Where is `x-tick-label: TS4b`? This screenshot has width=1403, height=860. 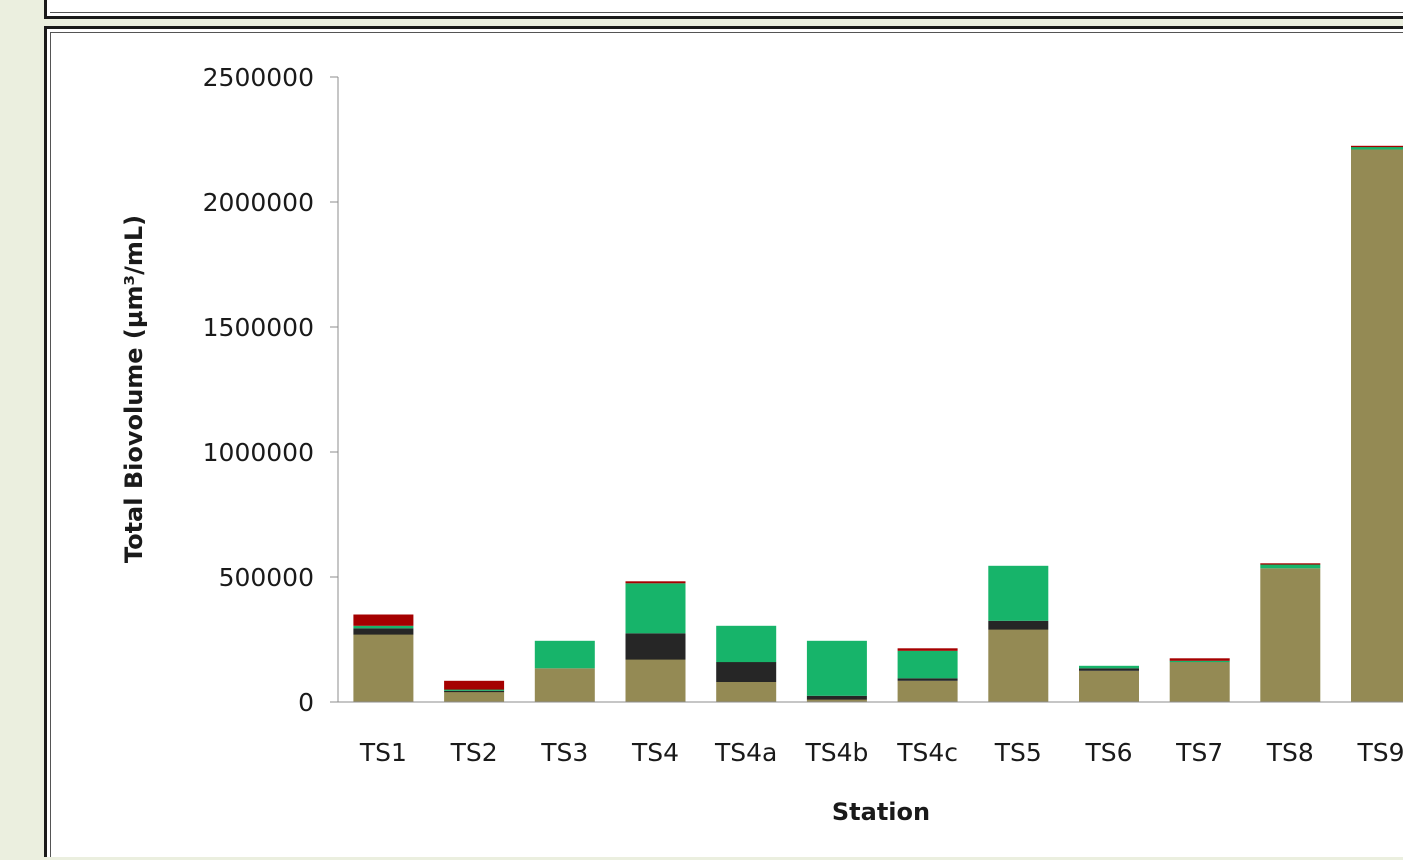 x-tick-label: TS4b is located at coordinates (836, 752).